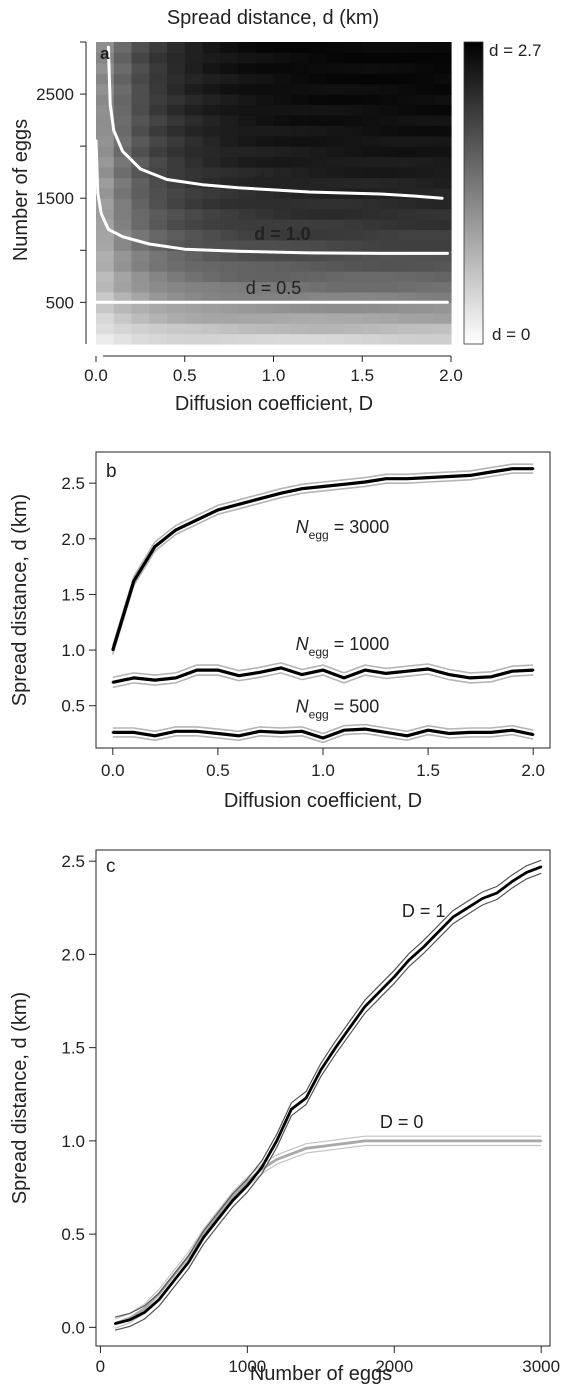  I want to click on ci-upper, so click(328, 1227).